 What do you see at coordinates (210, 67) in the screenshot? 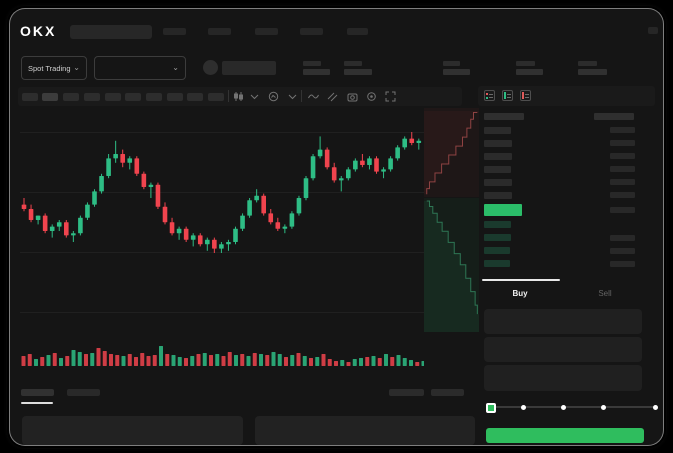
I see `coin-avatar` at bounding box center [210, 67].